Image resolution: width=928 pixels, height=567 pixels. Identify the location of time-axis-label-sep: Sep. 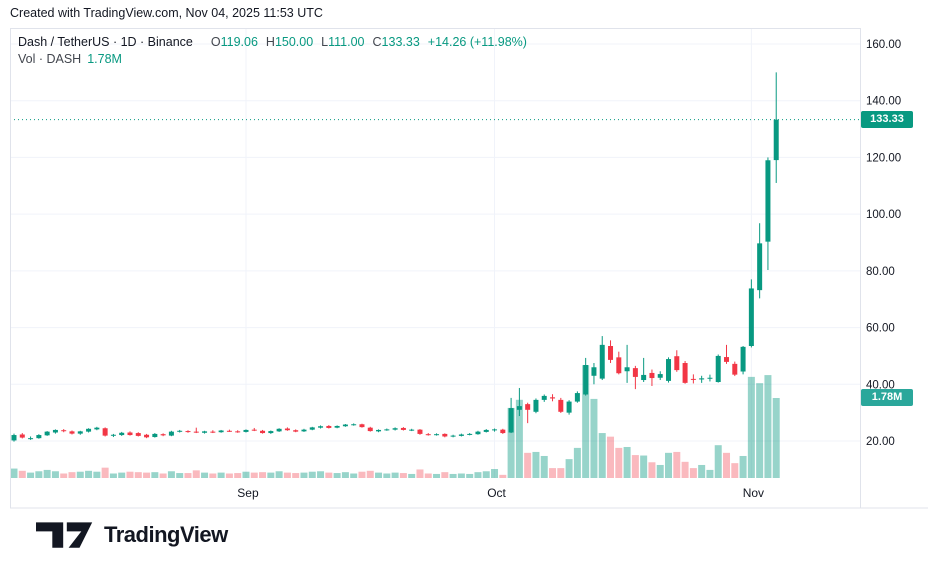
(248, 493).